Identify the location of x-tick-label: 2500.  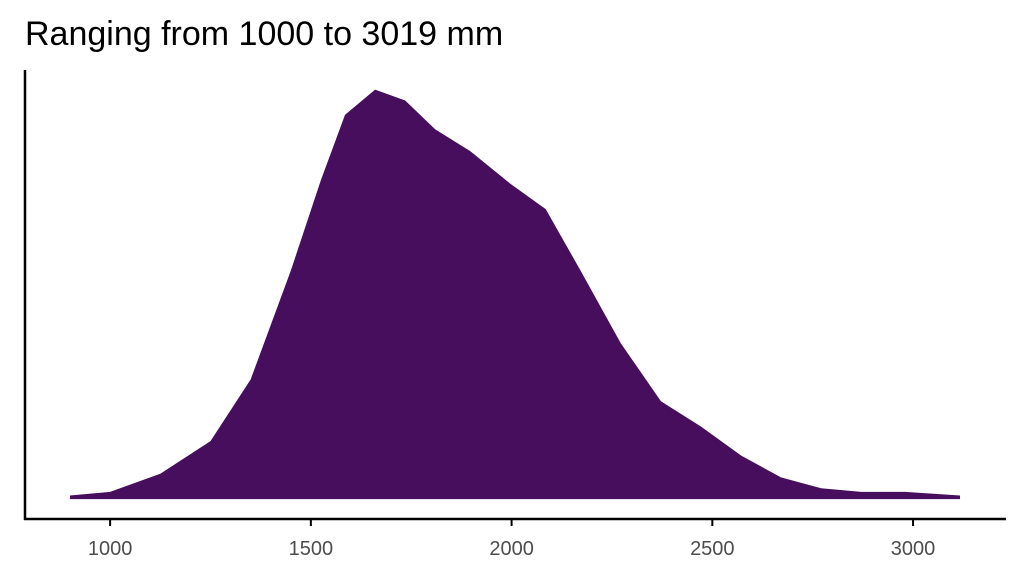
(712, 549).